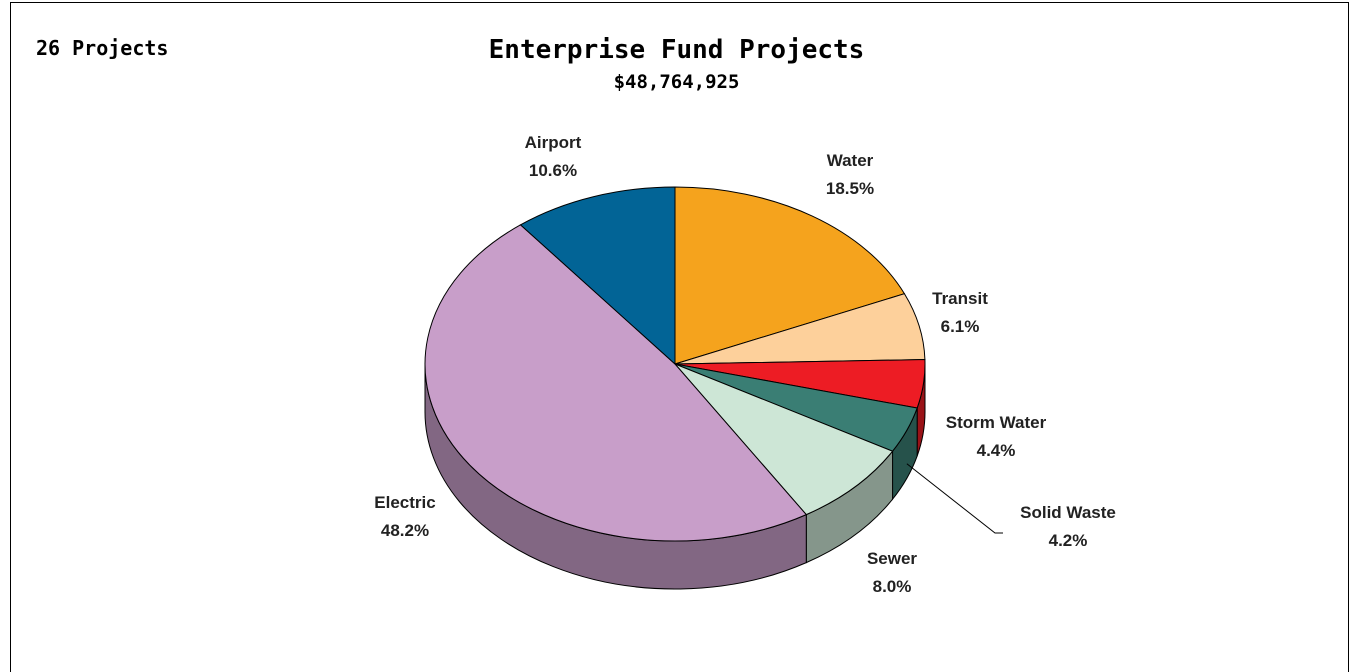 Image resolution: width=1353 pixels, height=672 pixels. Describe the element at coordinates (102, 48) in the screenshot. I see `project-count: 26 Projects` at that location.